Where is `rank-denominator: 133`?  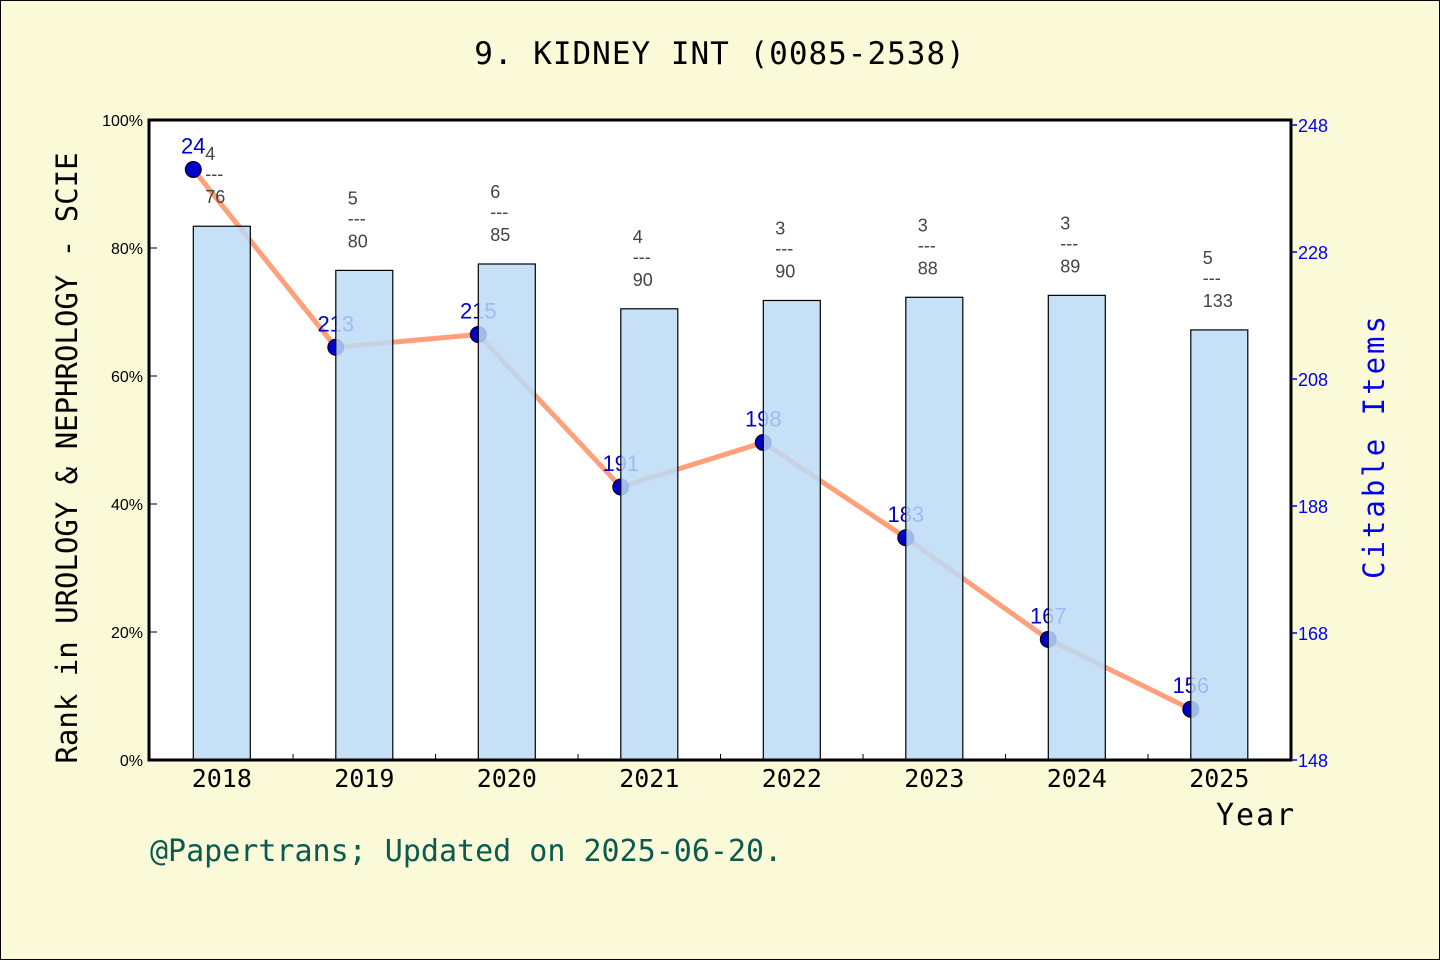
rank-denominator: 133 is located at coordinates (1218, 301).